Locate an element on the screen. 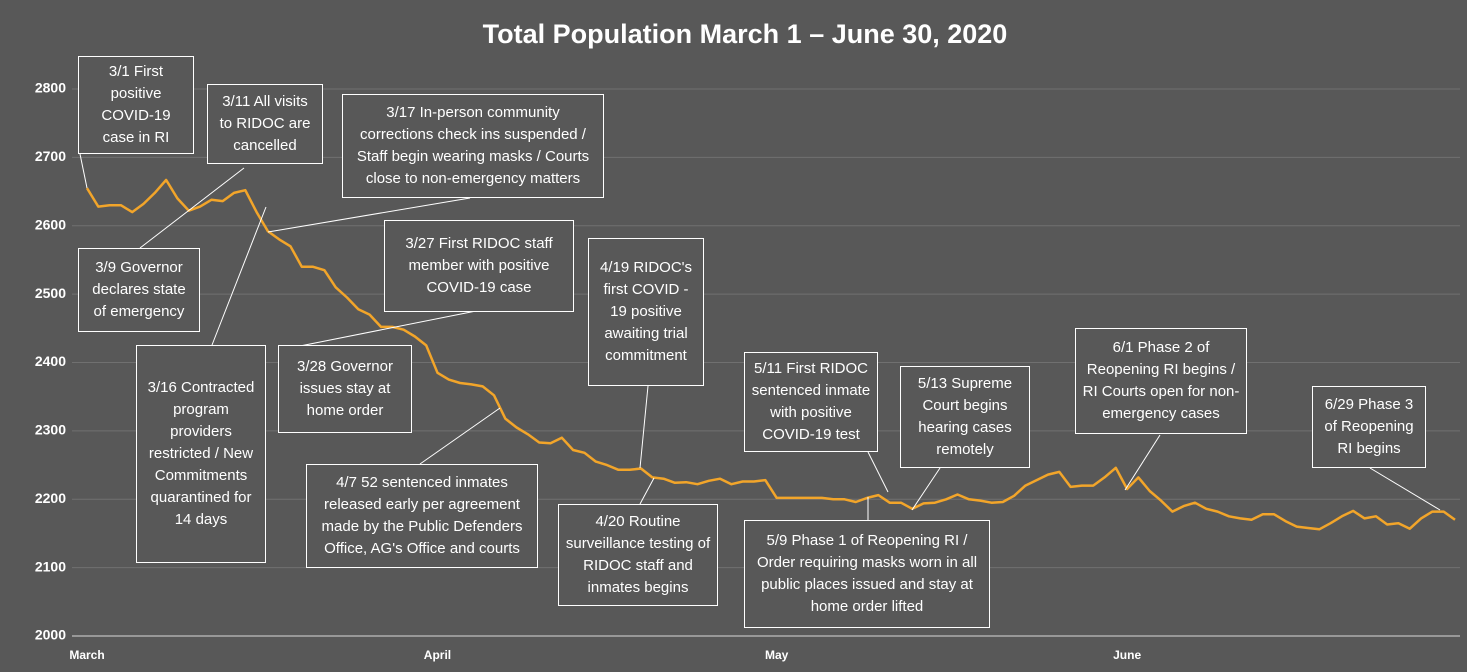  y-tick-label: 2100 is located at coordinates (50, 566).